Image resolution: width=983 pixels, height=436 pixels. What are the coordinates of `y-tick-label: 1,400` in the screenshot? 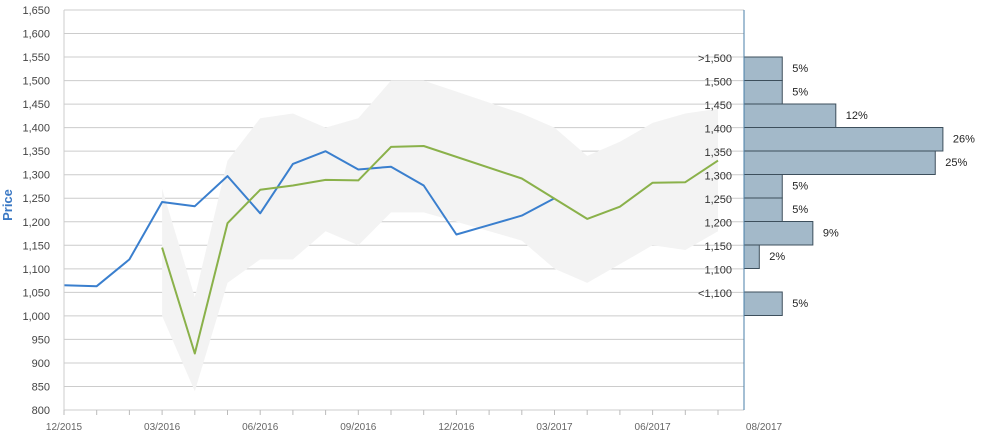 It's located at (36, 129).